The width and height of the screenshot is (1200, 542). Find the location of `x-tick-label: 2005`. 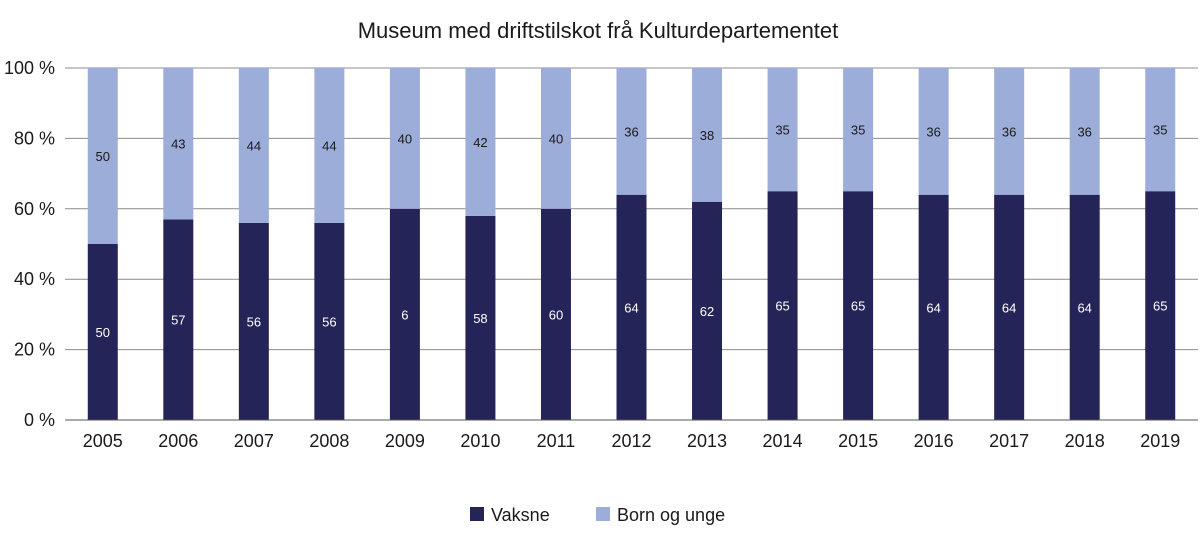

x-tick-label: 2005 is located at coordinates (103, 441).